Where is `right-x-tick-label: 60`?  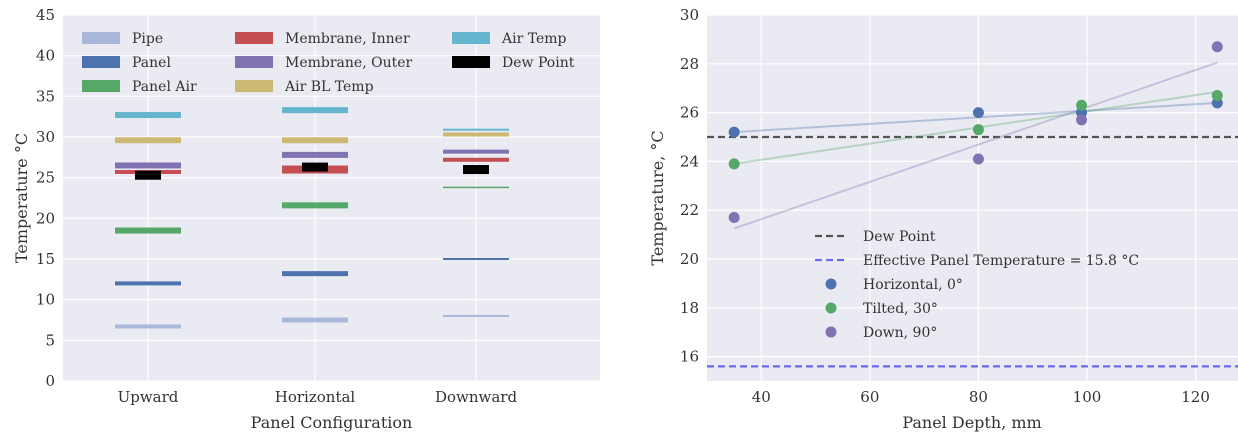
right-x-tick-label: 60 is located at coordinates (869, 397).